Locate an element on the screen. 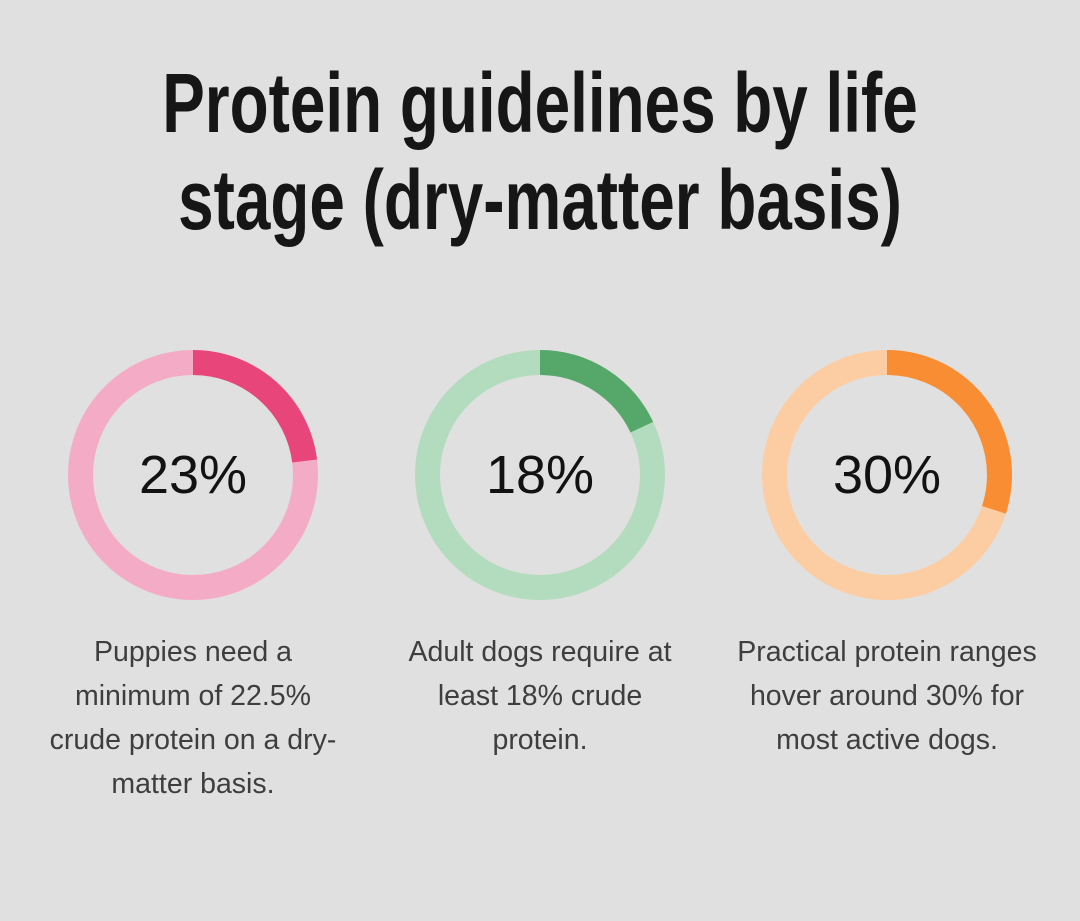 The width and height of the screenshot is (1080, 921). donut-value-label: 23% is located at coordinates (193, 474).